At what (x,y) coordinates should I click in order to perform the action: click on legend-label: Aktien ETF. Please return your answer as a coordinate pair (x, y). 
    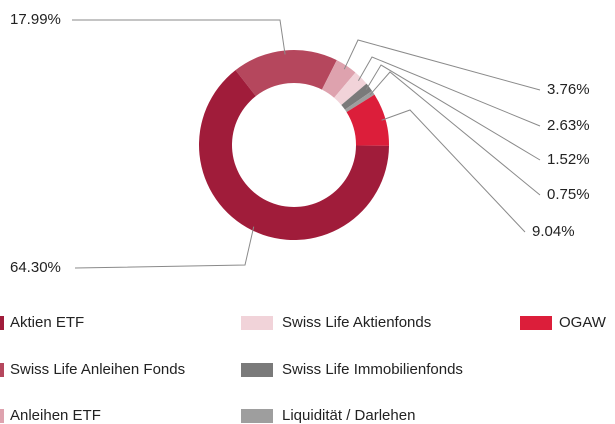
    Looking at the image, I should click on (47, 322).